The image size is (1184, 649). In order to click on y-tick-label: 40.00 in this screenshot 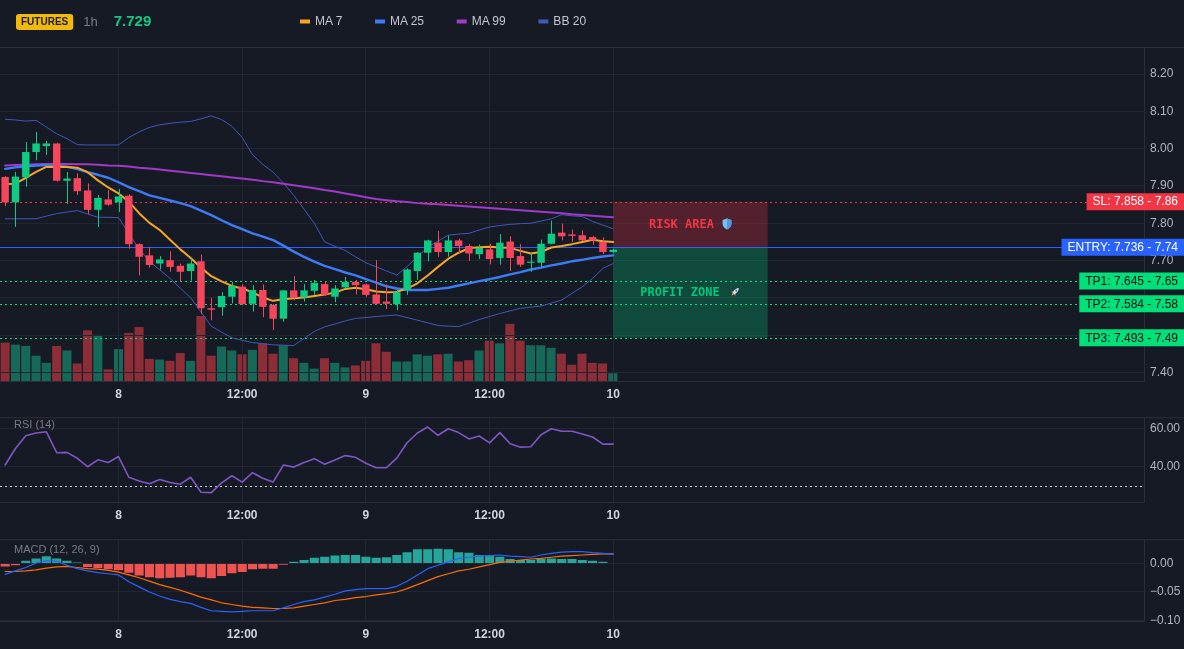, I will do `click(1165, 466)`.